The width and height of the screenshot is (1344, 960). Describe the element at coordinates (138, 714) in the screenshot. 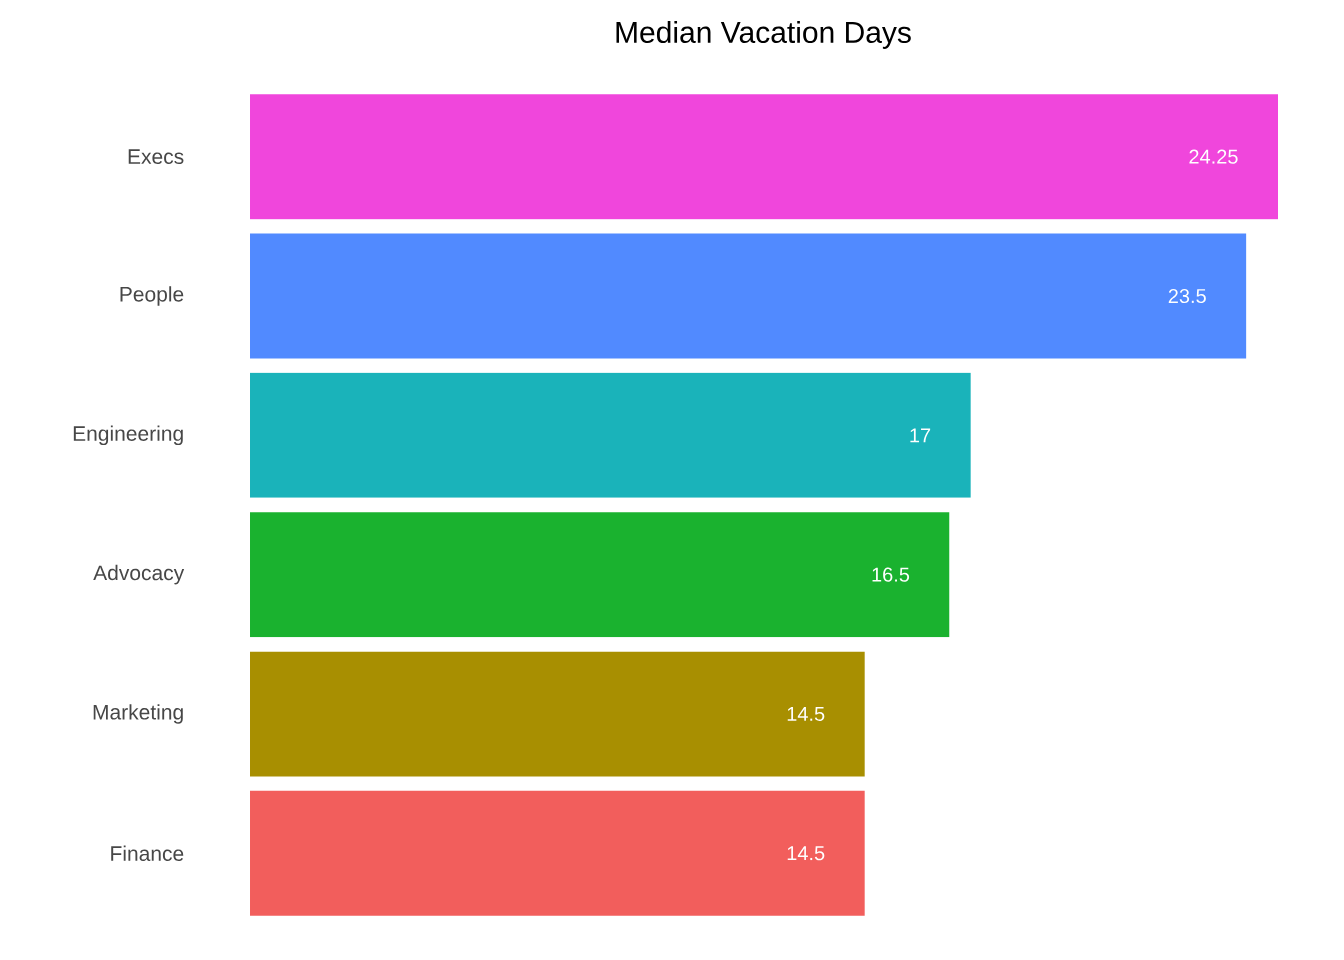

I see `y-tick-label: Marketing` at that location.